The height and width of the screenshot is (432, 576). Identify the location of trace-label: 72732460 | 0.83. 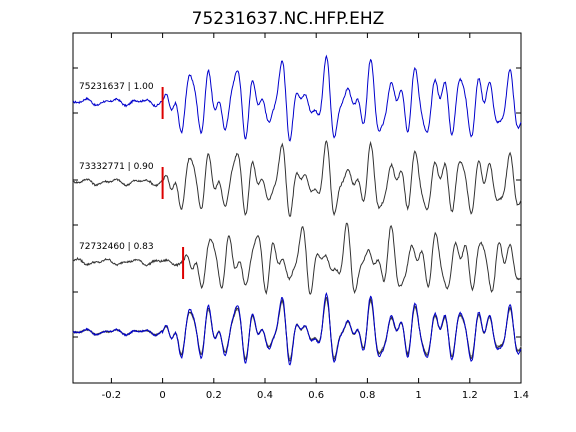
(116, 247).